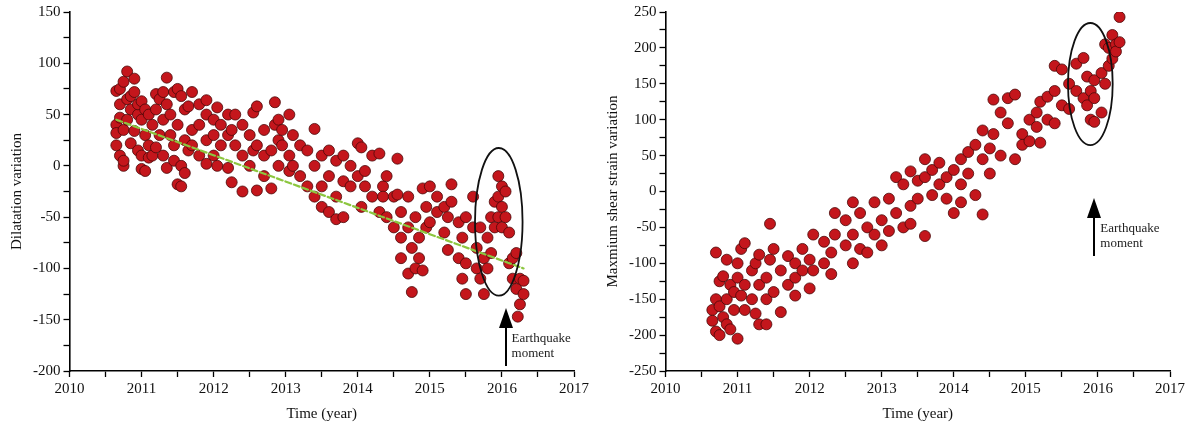 The width and height of the screenshot is (1192, 431). Describe the element at coordinates (15, 191) in the screenshot. I see `y-axis-title: Dilatation variation` at that location.